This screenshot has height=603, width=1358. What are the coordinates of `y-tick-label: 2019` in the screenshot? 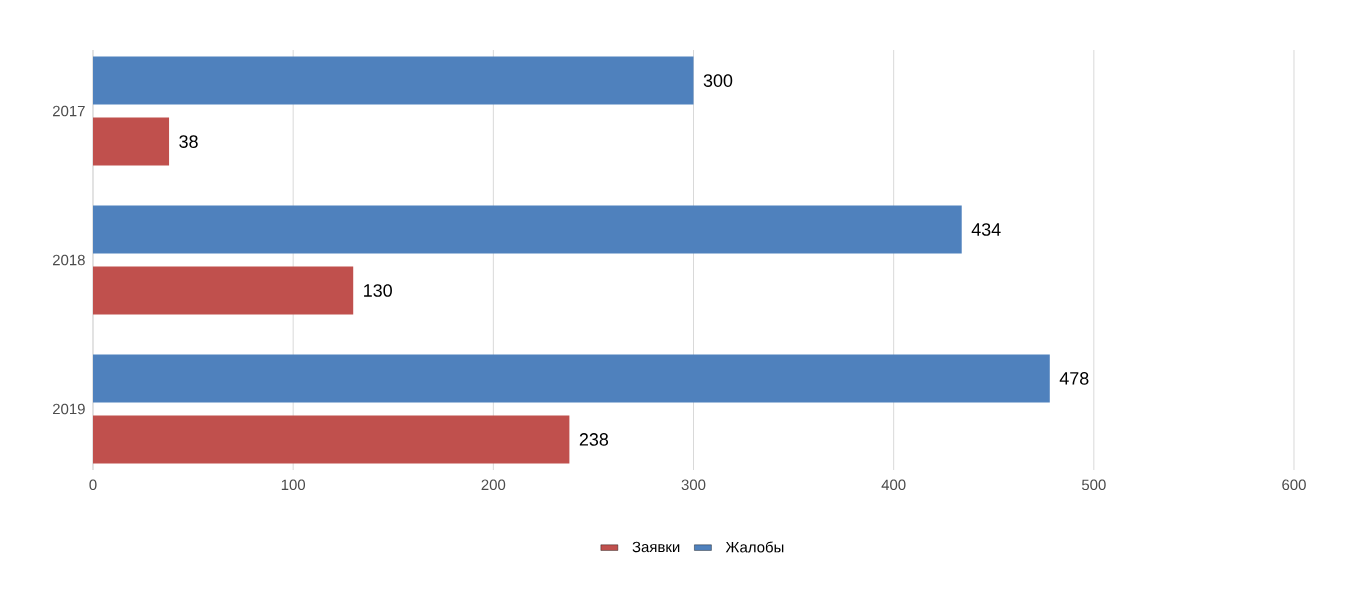 It's located at (68, 409).